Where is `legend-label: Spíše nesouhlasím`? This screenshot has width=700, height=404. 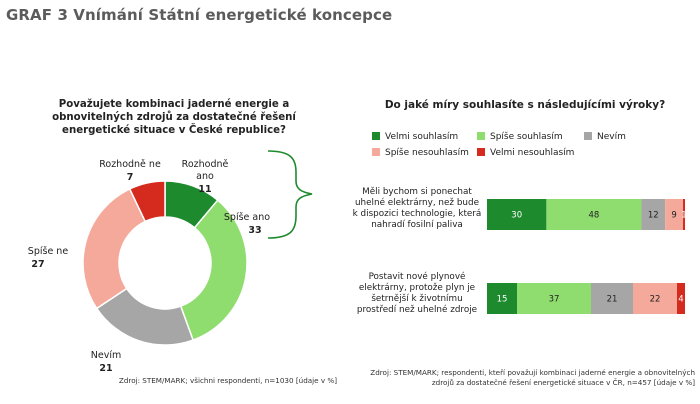
legend-label: Spíše nesouhlasím is located at coordinates (427, 153).